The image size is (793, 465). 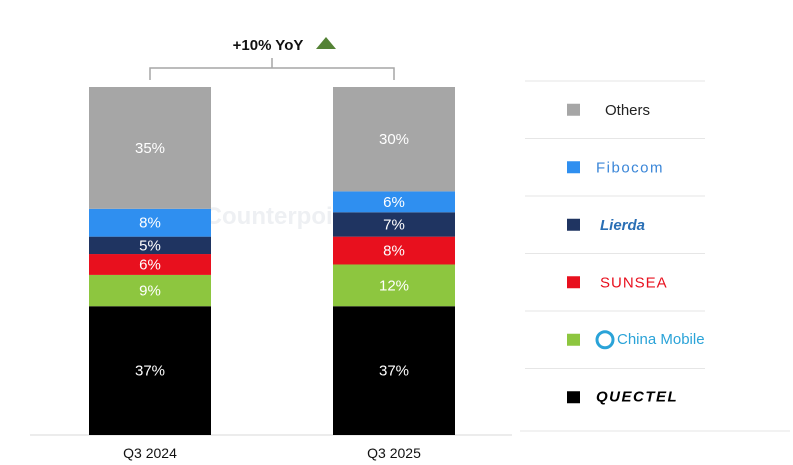 I want to click on data-label: 7%, so click(x=394, y=224).